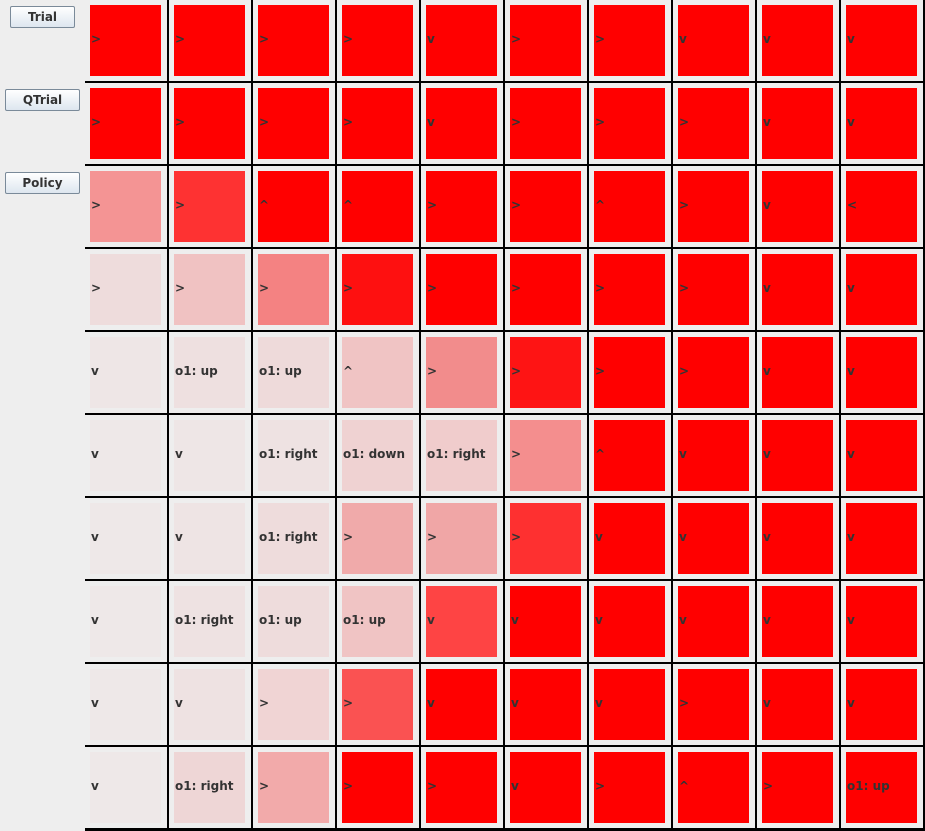  Describe the element at coordinates (882, 206) in the screenshot. I see `grid-cell: <` at that location.